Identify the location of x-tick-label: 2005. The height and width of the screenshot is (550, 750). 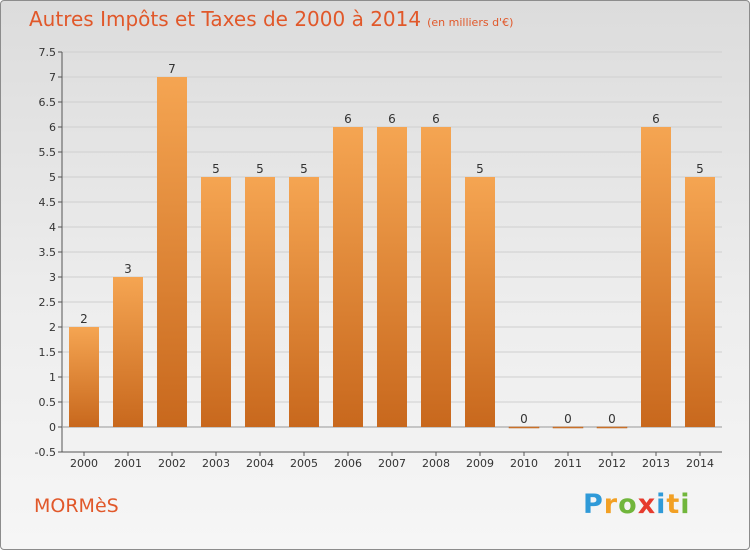
(304, 463).